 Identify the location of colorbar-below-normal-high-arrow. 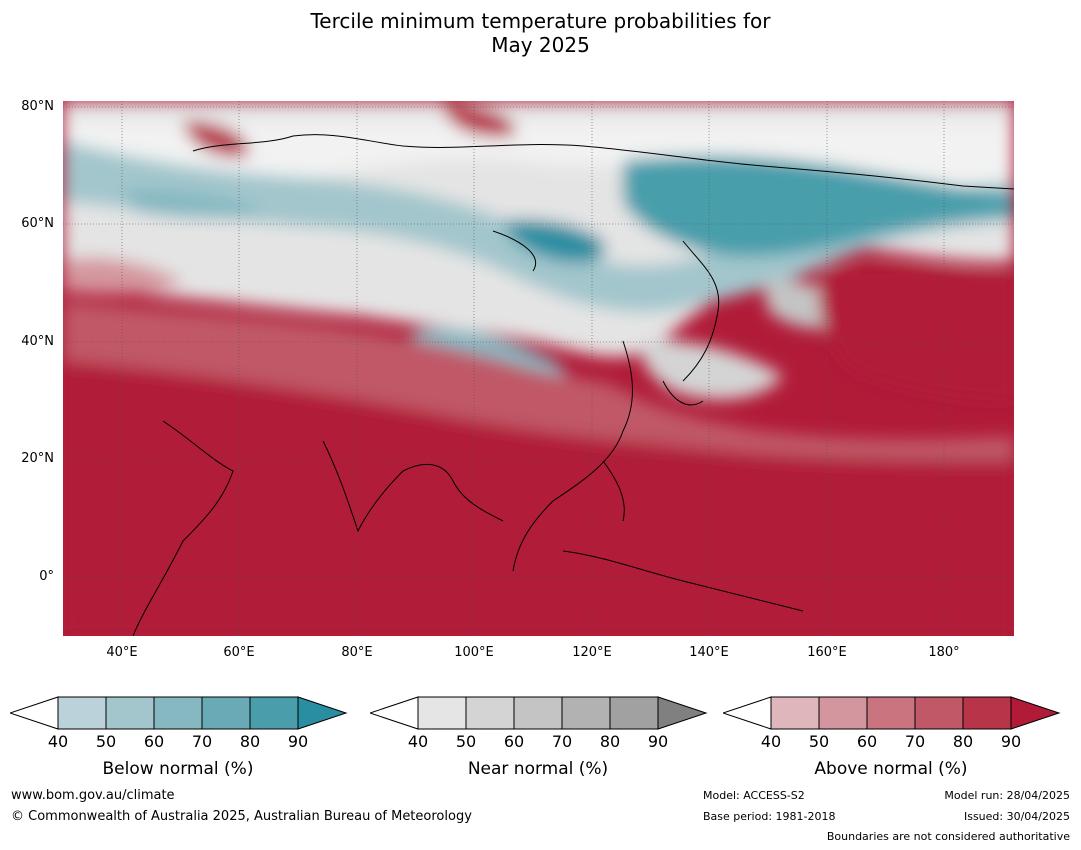
(322, 713).